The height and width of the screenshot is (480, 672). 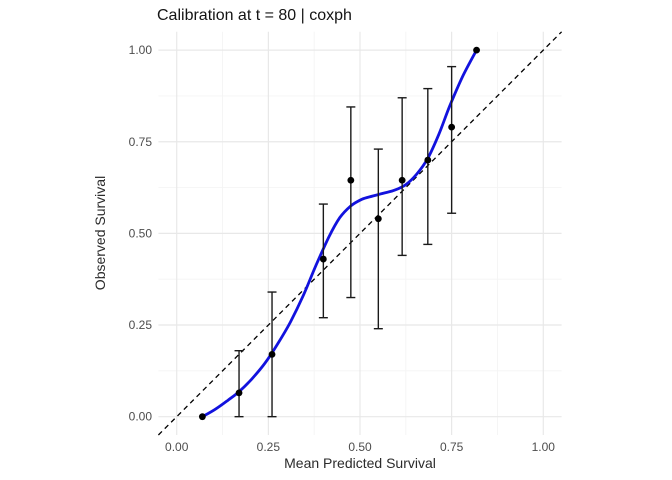 What do you see at coordinates (141, 325) in the screenshot?
I see `y-tick-label: 0.25` at bounding box center [141, 325].